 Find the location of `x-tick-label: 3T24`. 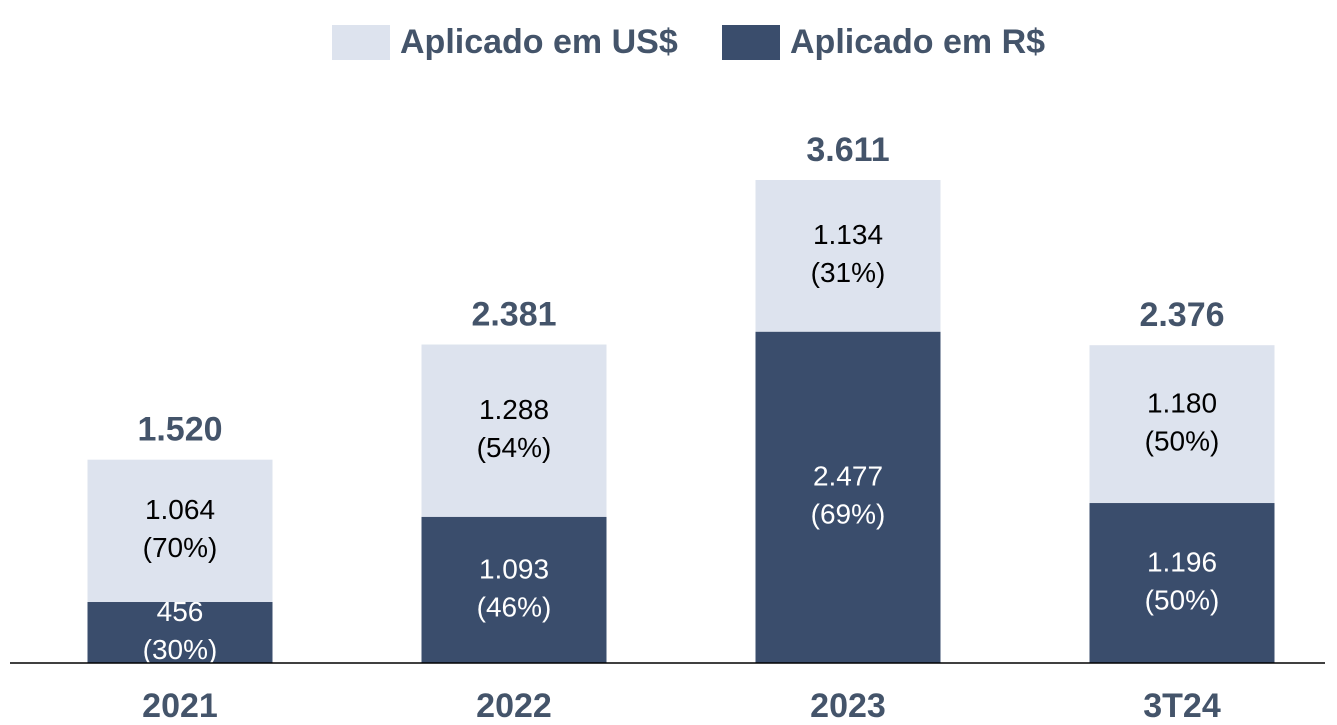

x-tick-label: 3T24 is located at coordinates (1182, 706).